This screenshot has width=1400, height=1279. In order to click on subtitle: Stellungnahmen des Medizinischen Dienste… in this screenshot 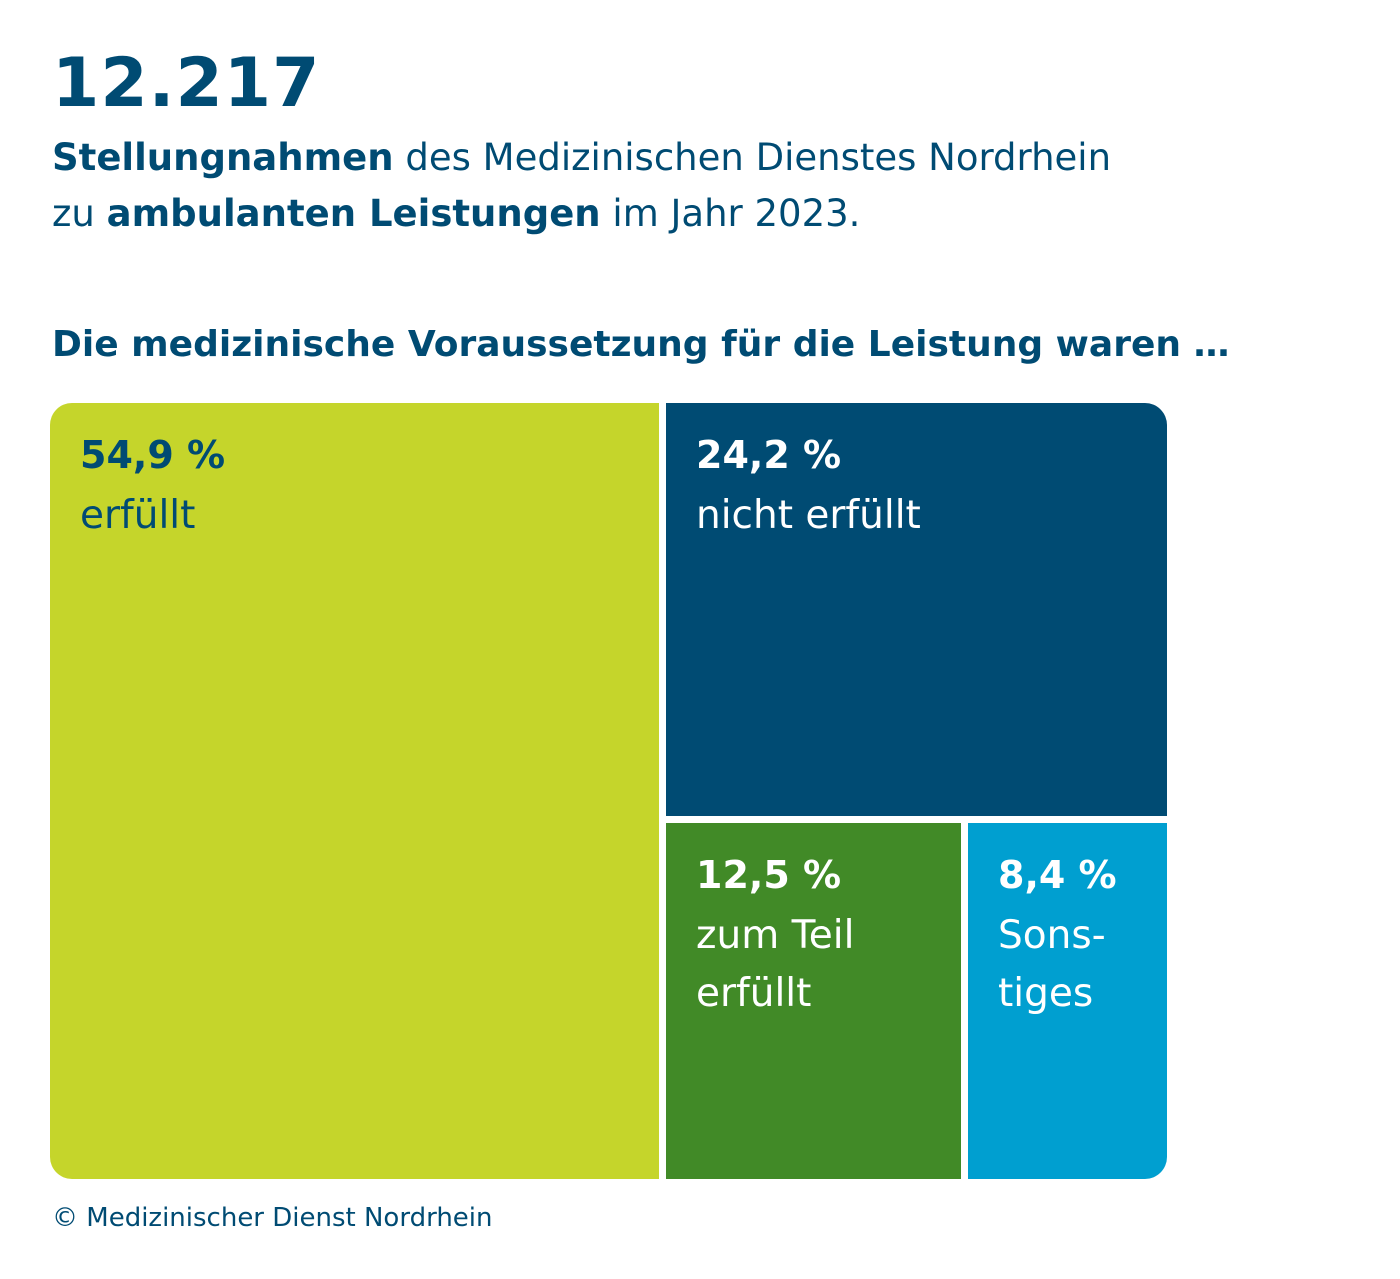, I will do `click(677, 186)`.